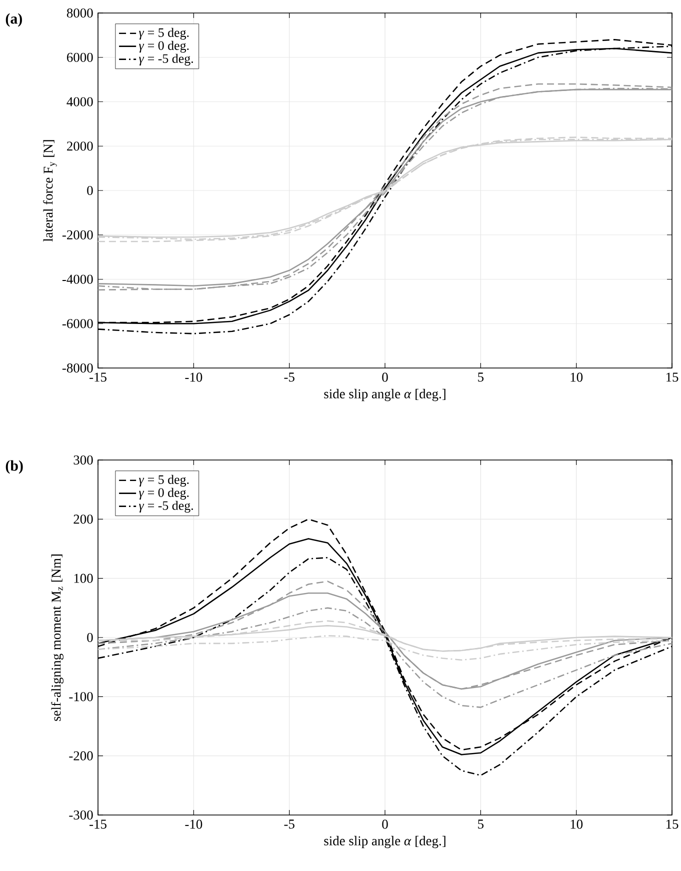  I want to click on y-tick-label: -200, so click(81, 755).